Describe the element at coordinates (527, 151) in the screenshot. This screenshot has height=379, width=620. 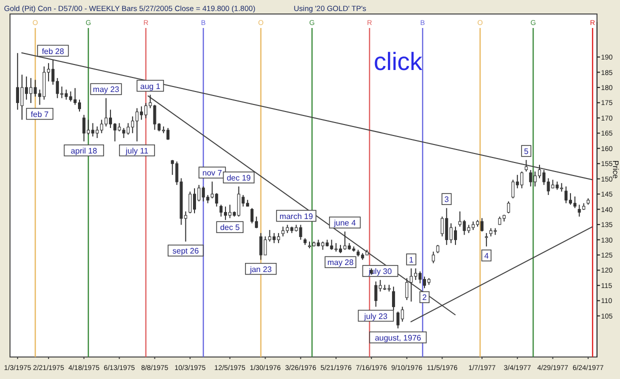
I see `annotation: 5` at that location.